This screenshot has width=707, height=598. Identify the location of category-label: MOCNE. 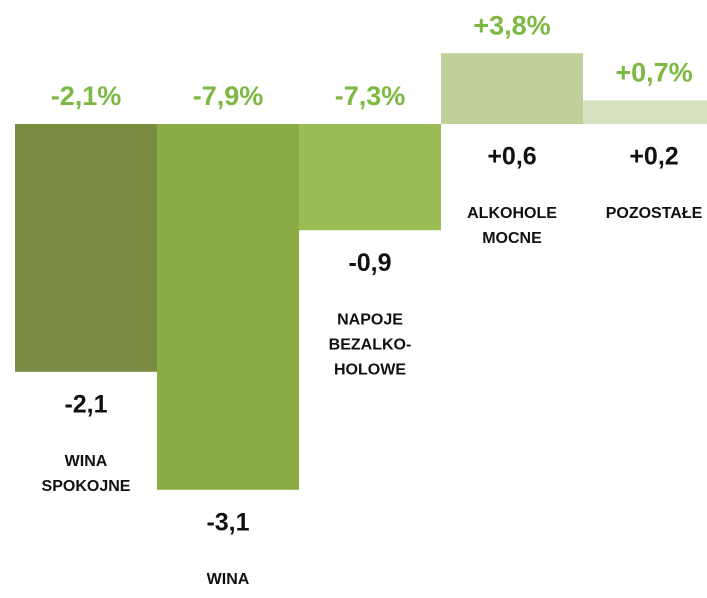
(512, 238).